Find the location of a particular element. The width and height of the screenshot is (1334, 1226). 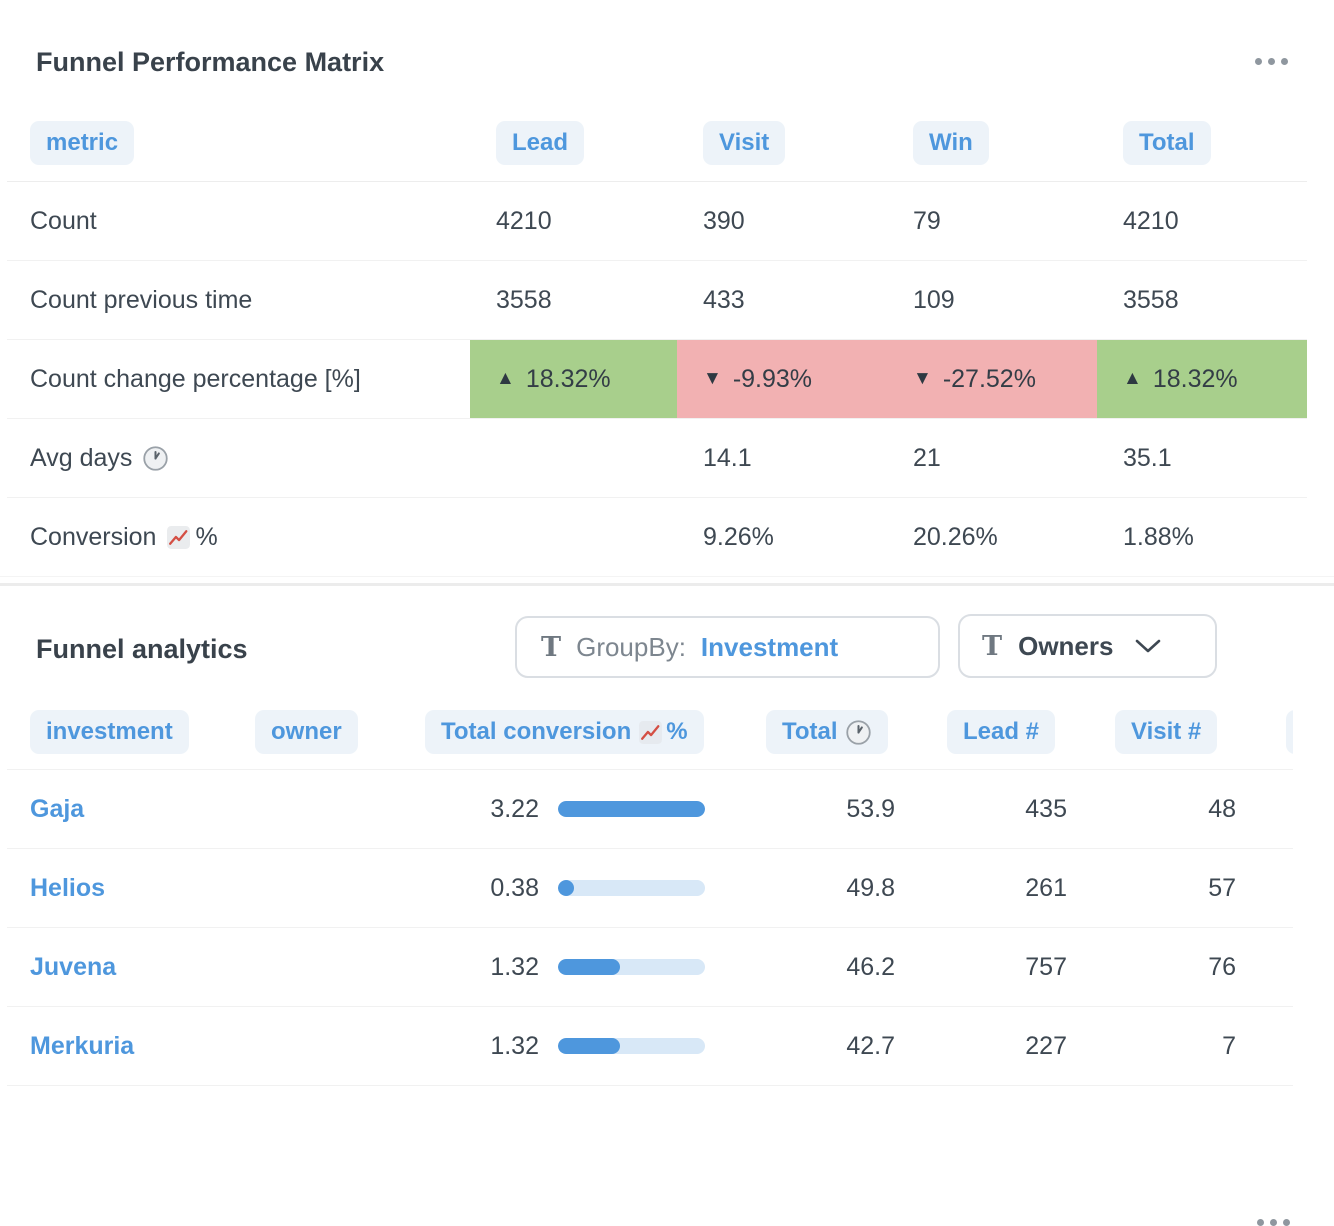

investment-link: Merkuria is located at coordinates (82, 1045).